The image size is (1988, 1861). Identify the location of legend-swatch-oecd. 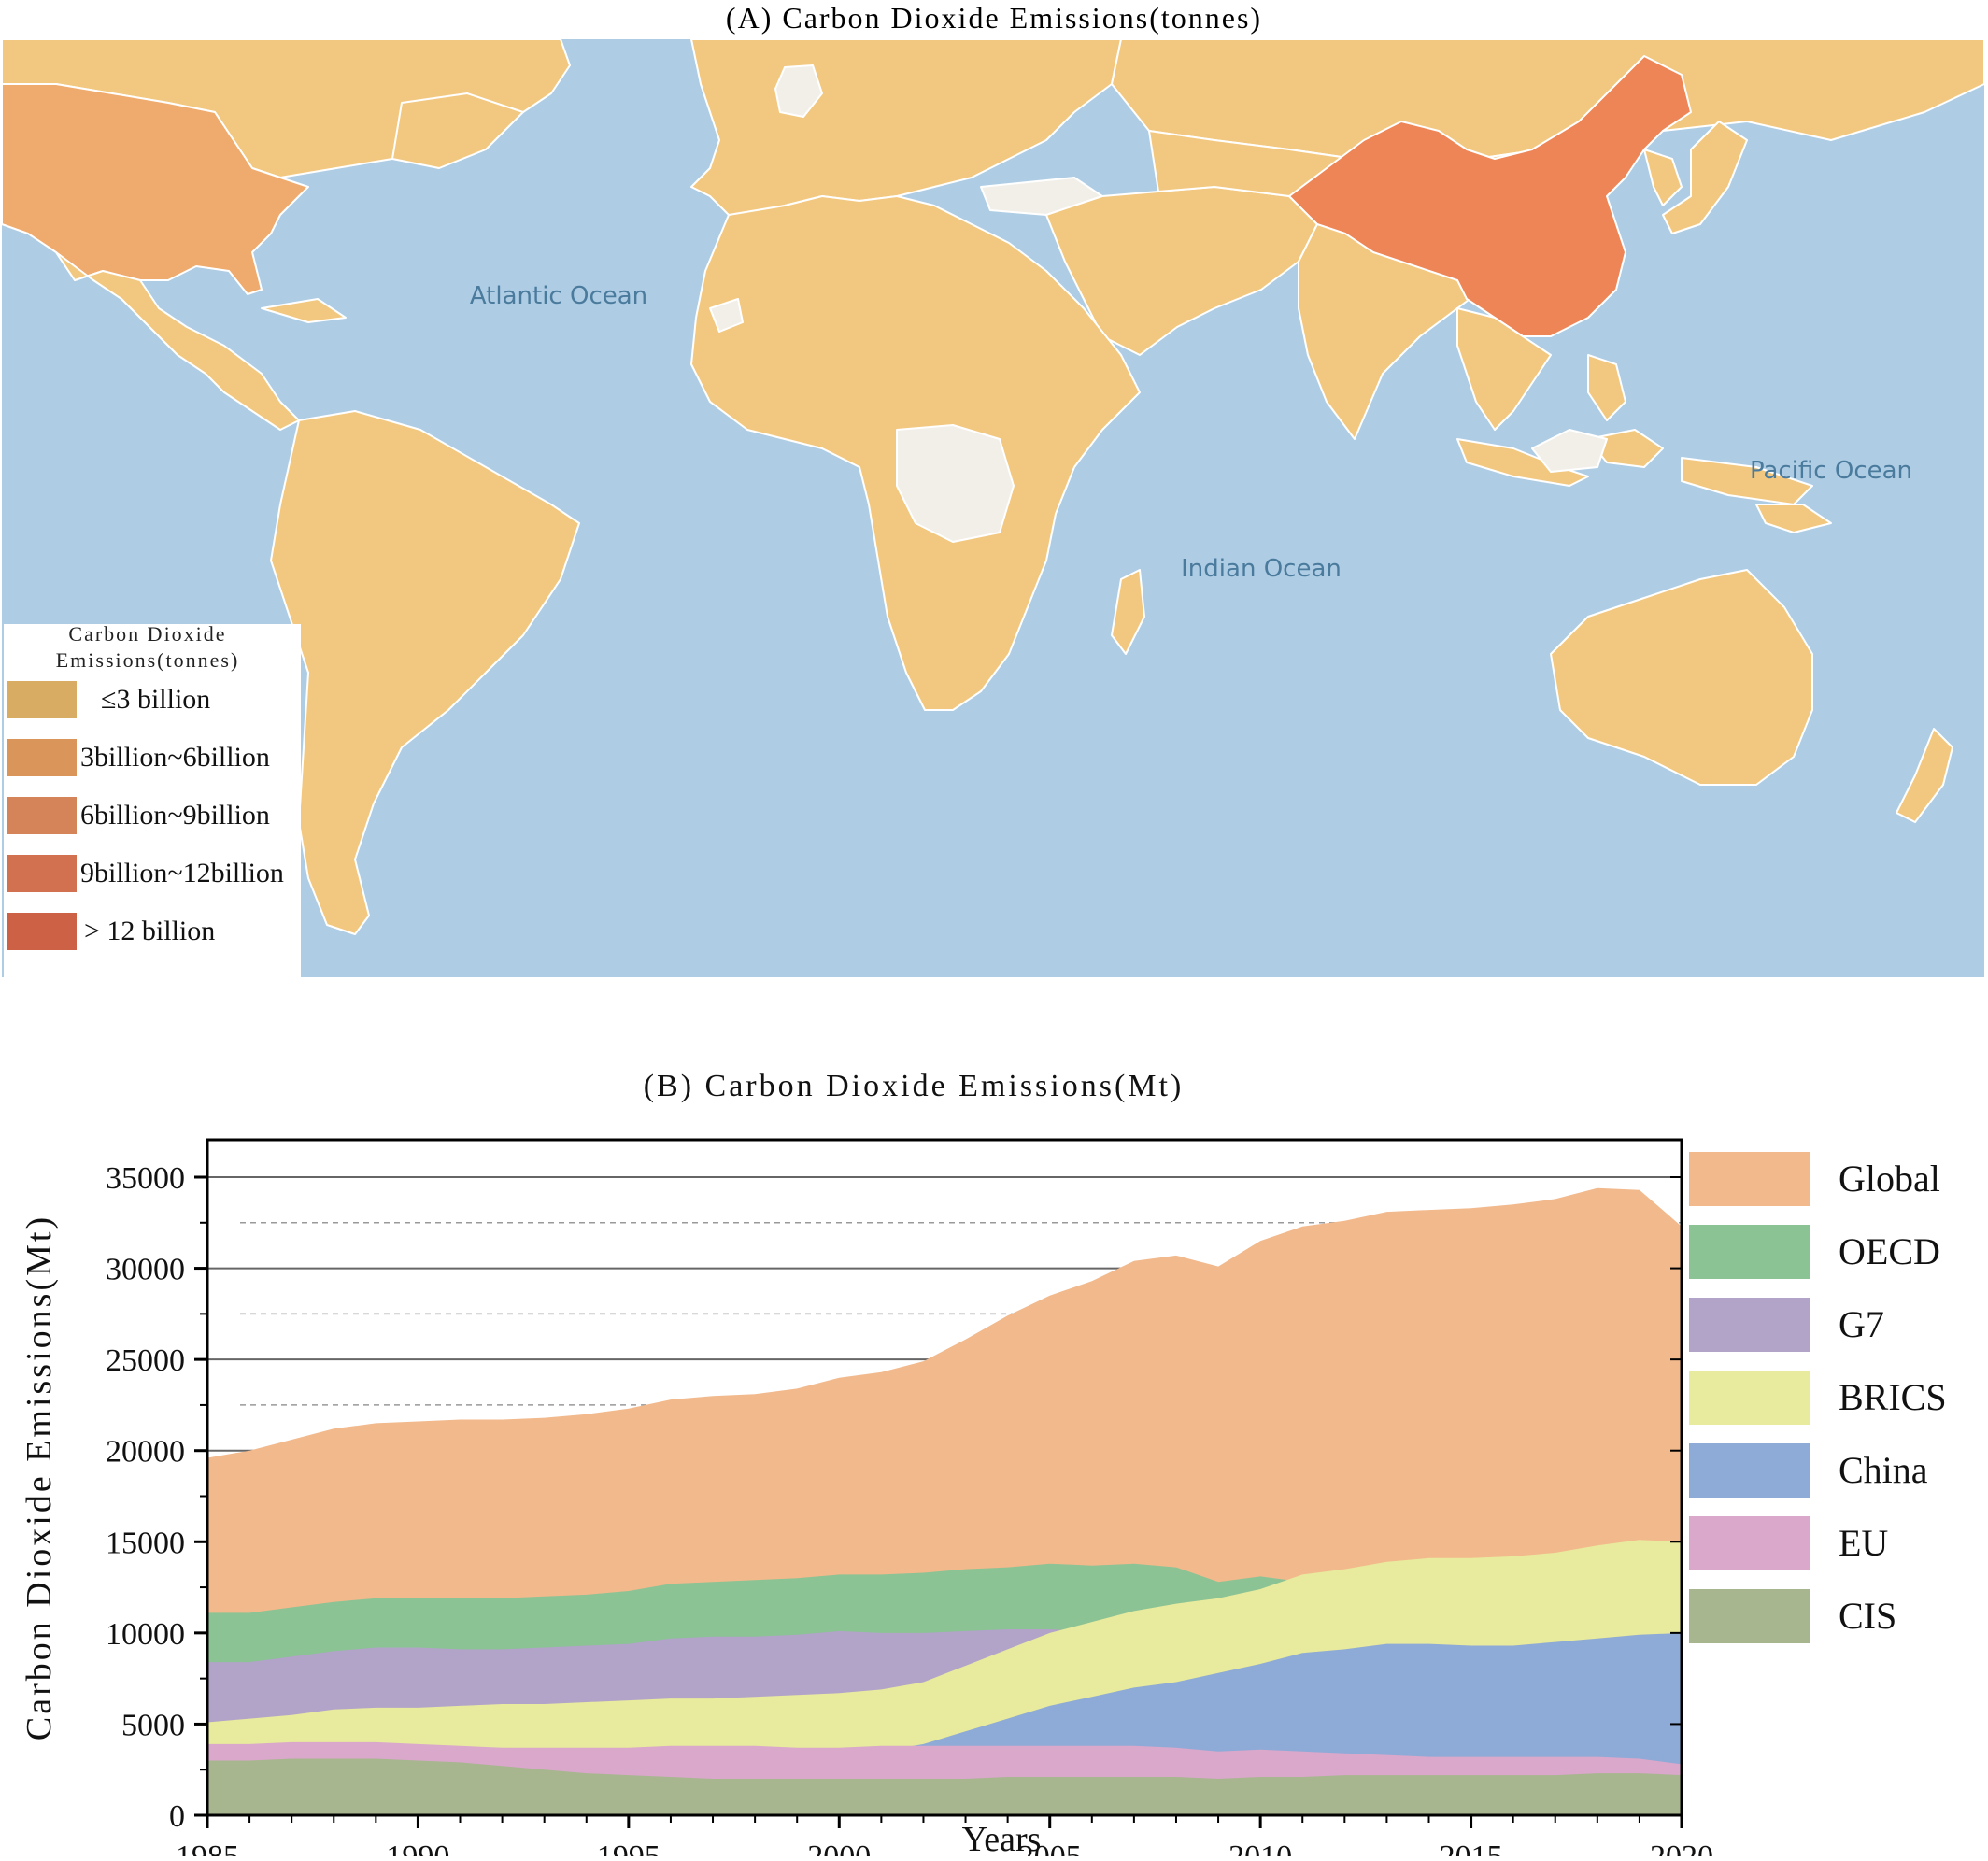
(1749, 1252).